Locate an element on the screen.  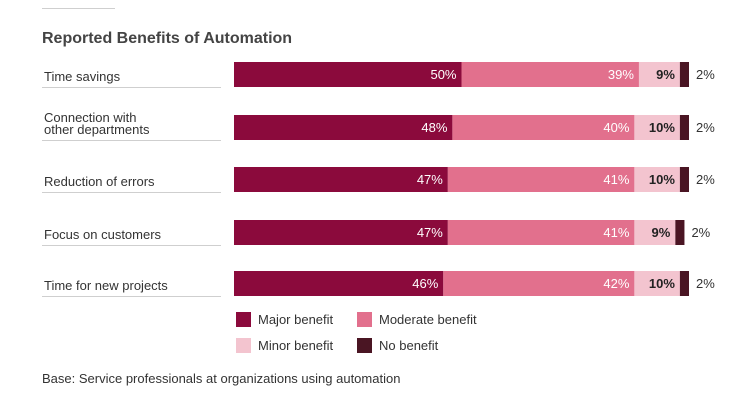
legend-swatch-minor is located at coordinates (243, 345).